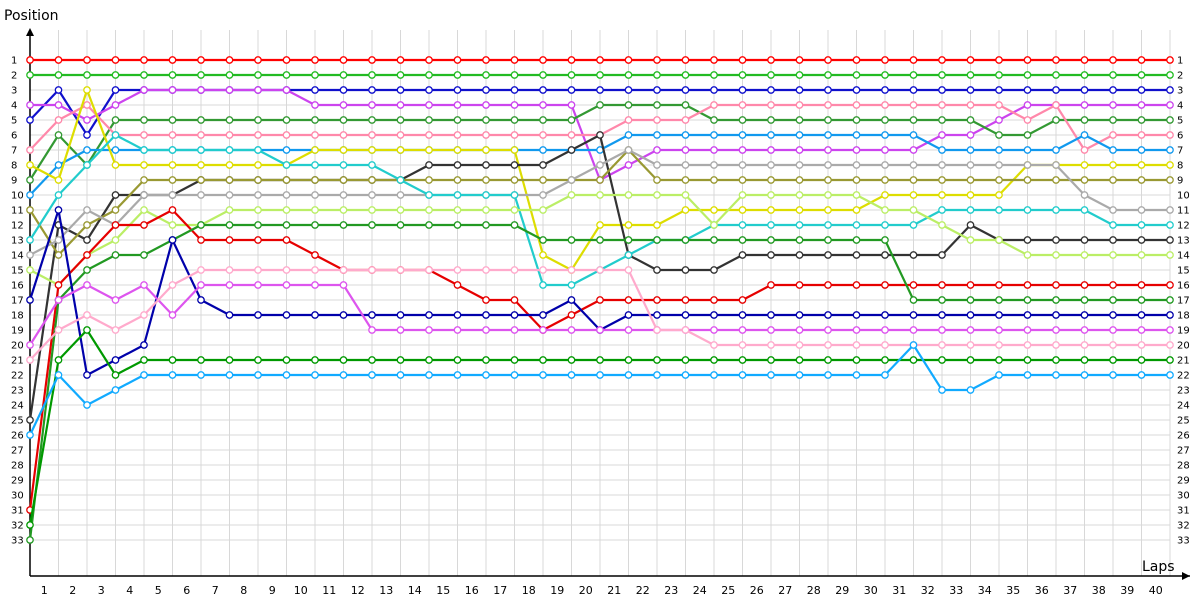  I want to click on y-tick-label-right: 23, so click(1183, 391).